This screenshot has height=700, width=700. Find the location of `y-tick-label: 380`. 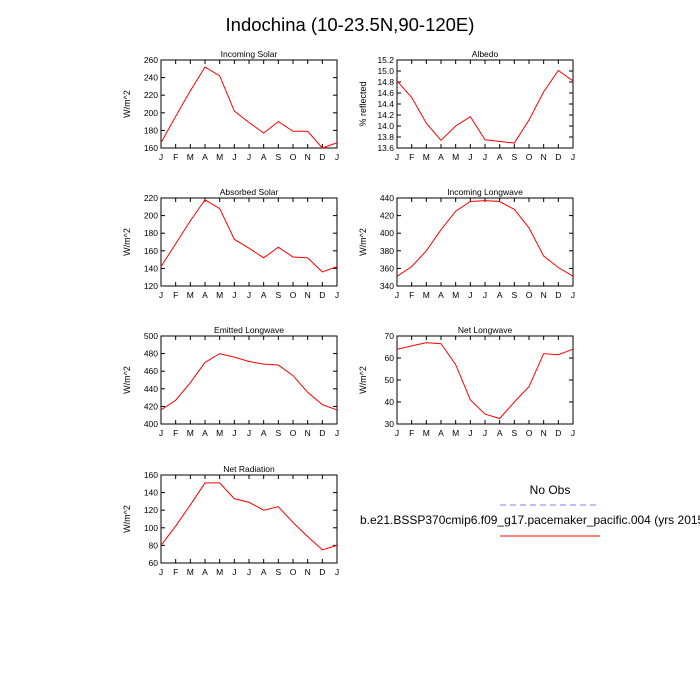

y-tick-label: 380 is located at coordinates (387, 251).